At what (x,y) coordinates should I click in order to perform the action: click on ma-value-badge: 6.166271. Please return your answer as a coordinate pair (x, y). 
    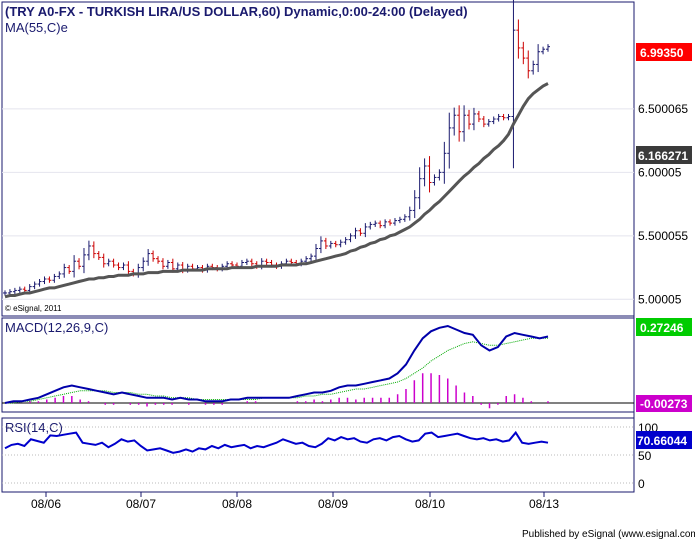
    Looking at the image, I should click on (664, 155).